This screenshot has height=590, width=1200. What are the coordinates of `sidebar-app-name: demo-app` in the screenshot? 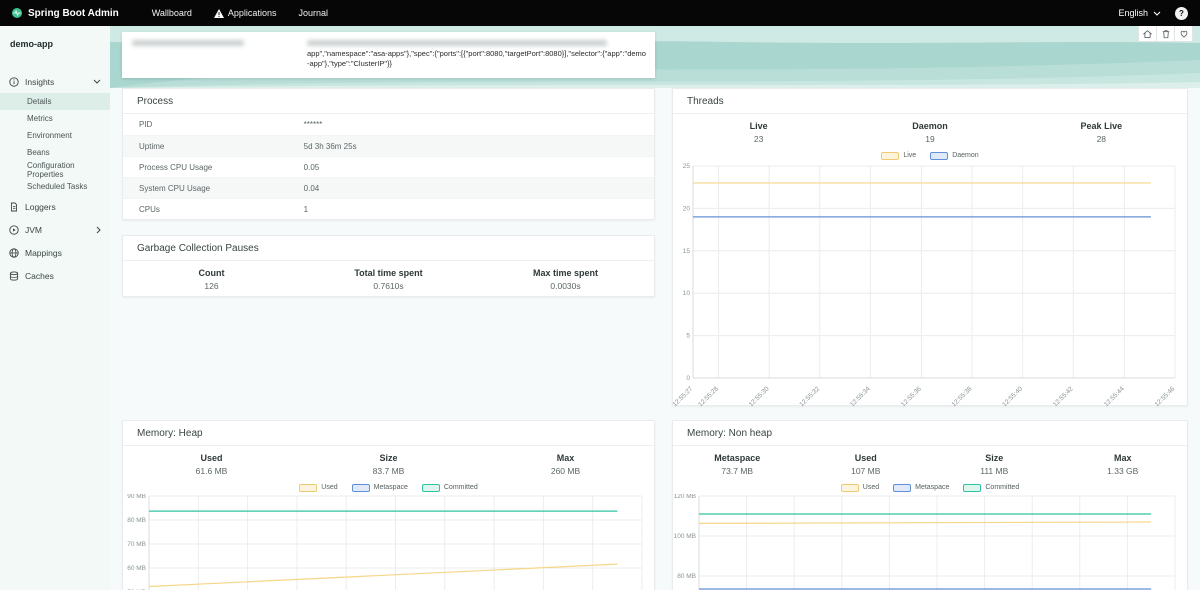 It's located at (32, 44).